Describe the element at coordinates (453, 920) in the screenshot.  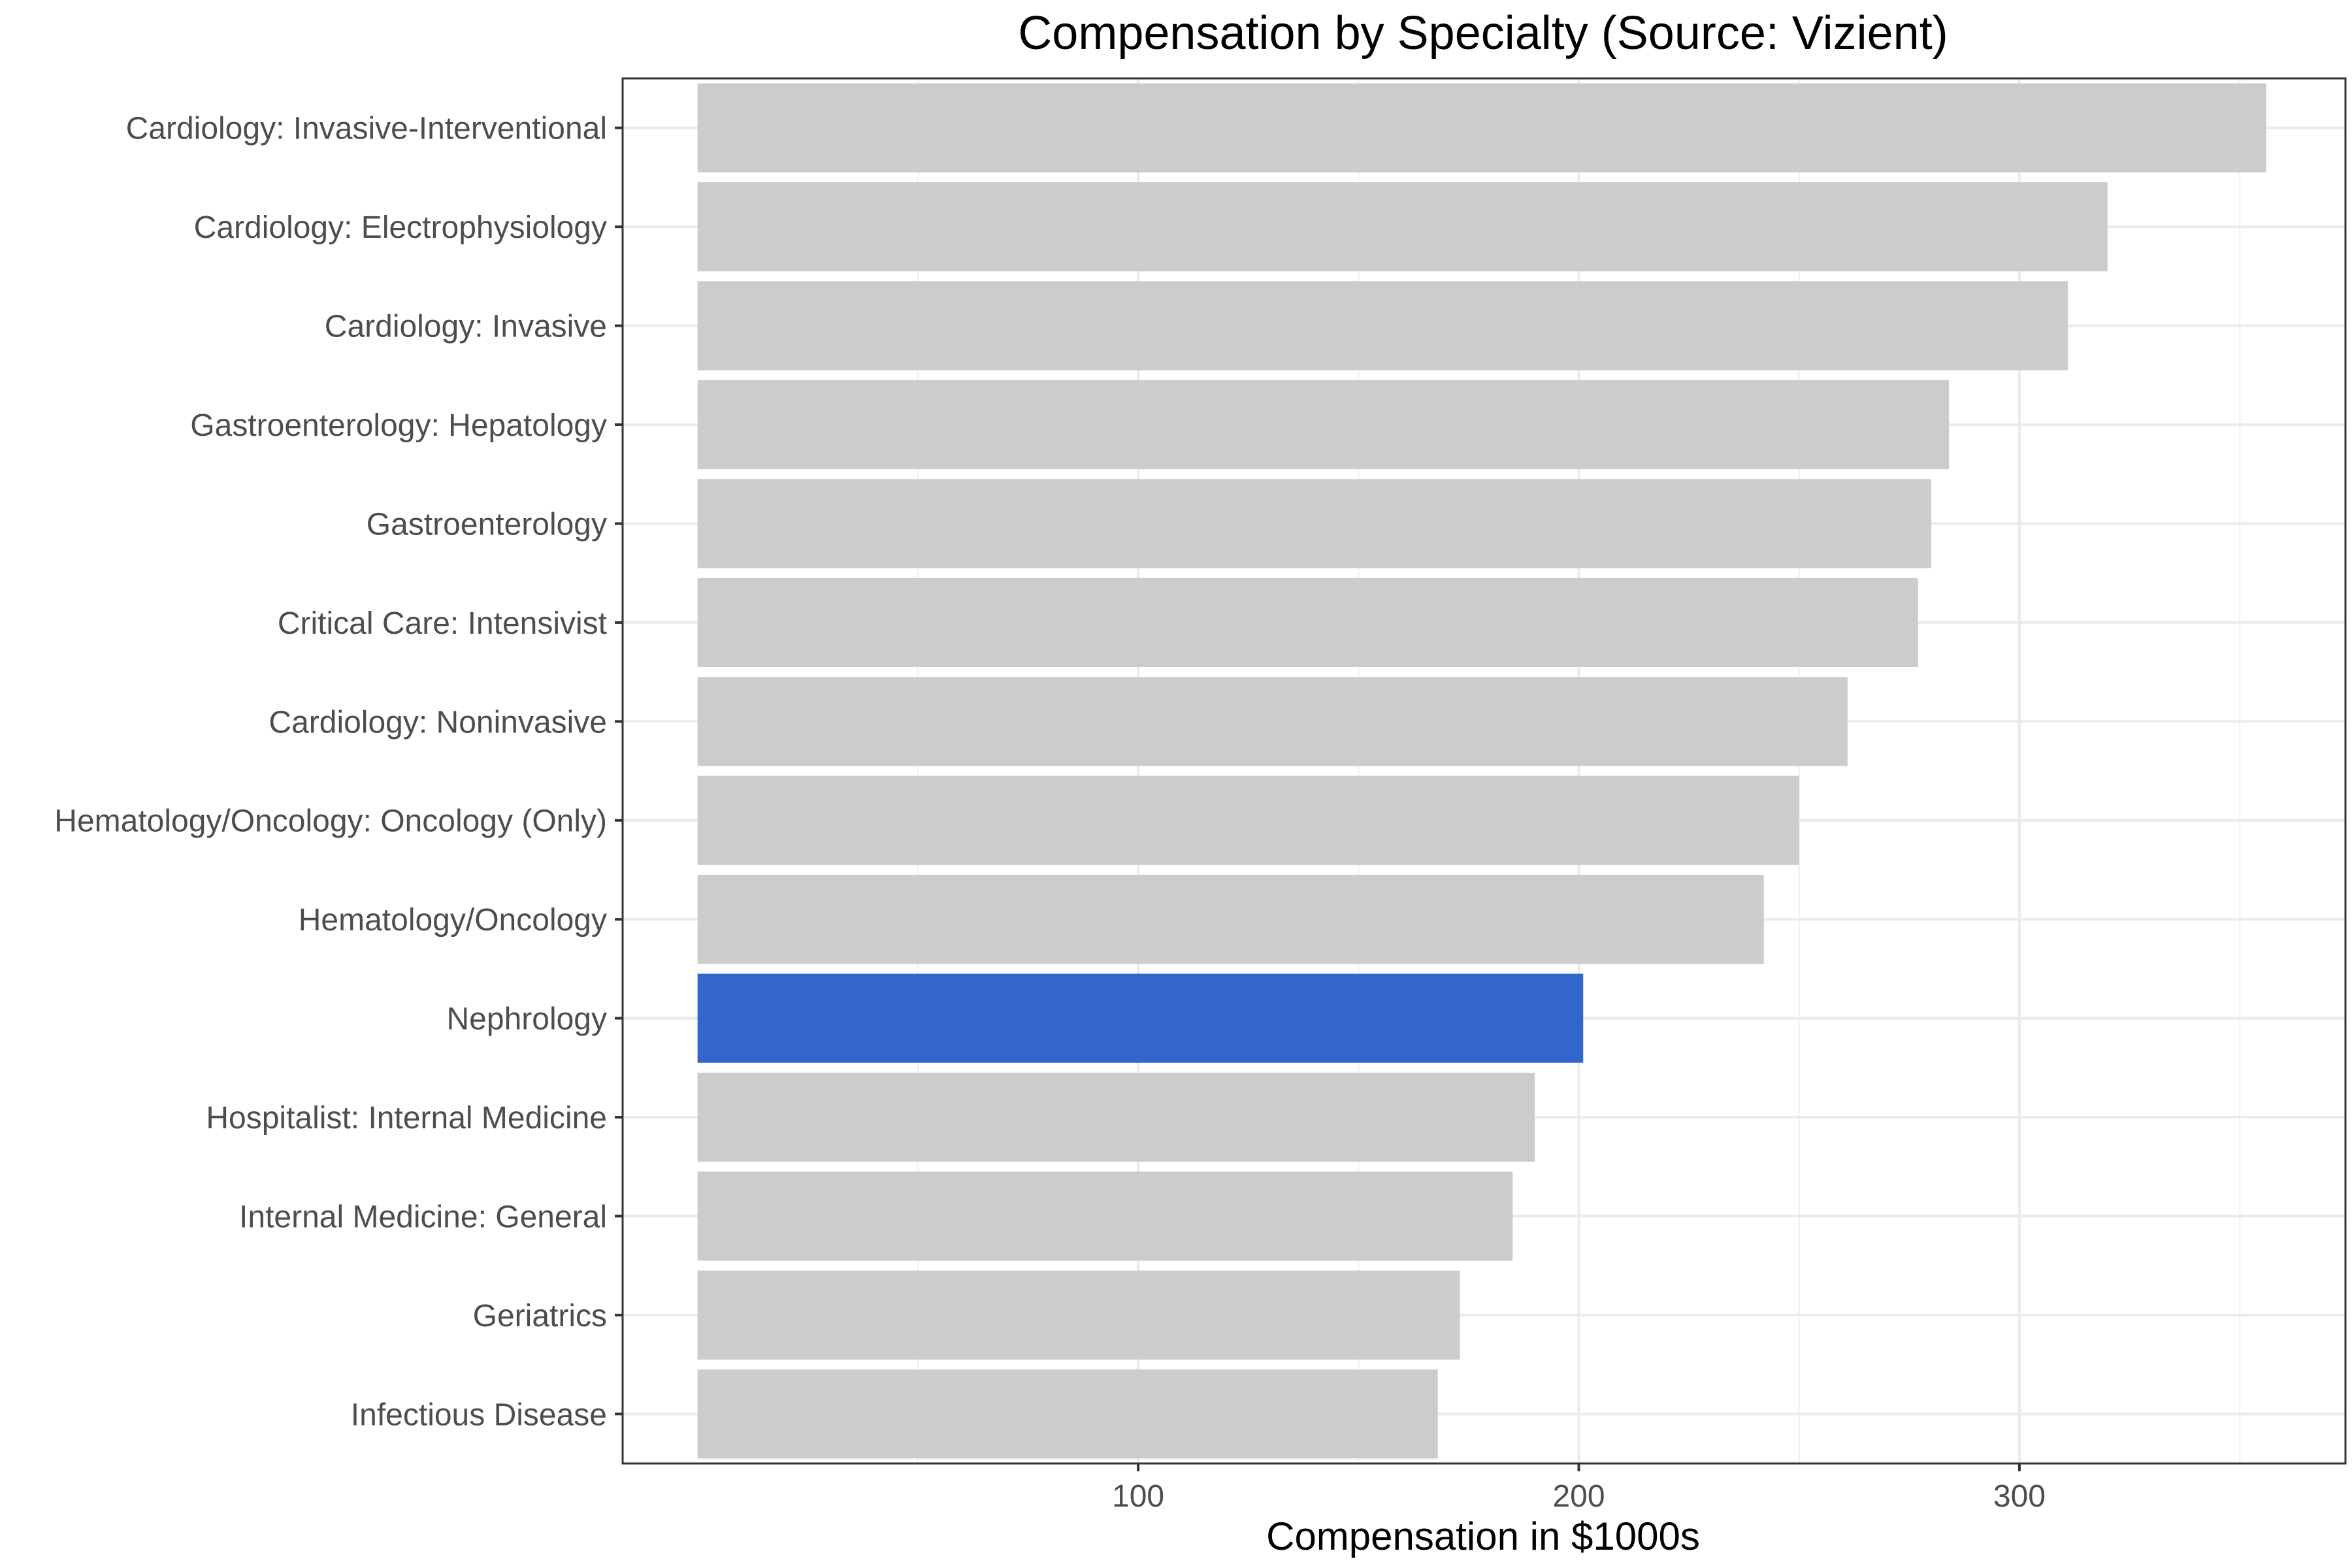
I see `category-label: Hematology/Oncology` at that location.